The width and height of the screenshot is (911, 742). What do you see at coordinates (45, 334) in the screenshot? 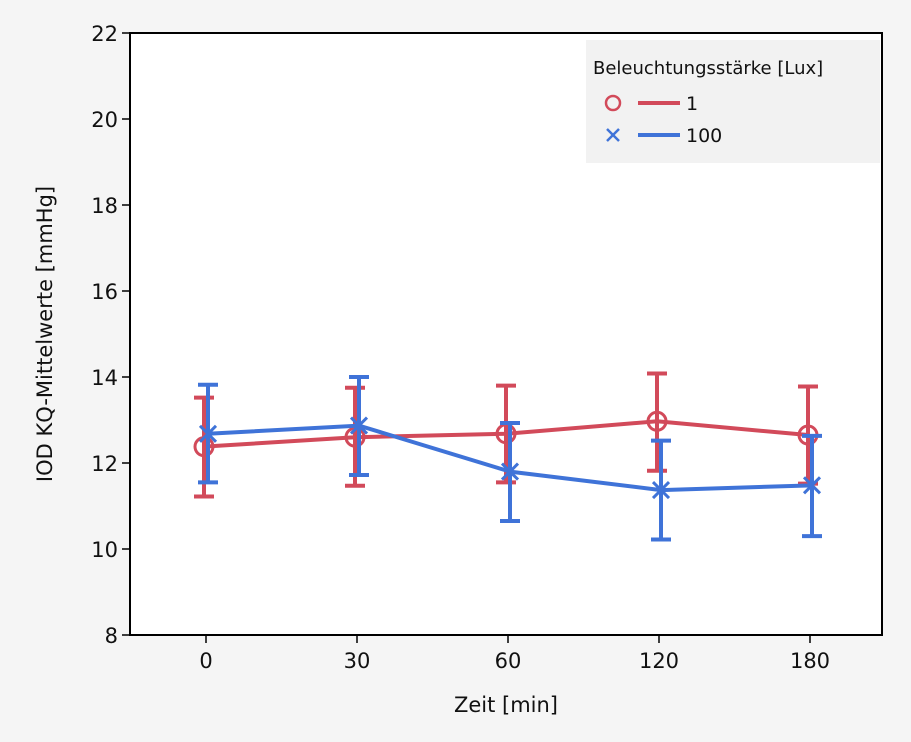
I see `y-axis-title: IOD KQ-Mittelwerte [mmHg]` at bounding box center [45, 334].